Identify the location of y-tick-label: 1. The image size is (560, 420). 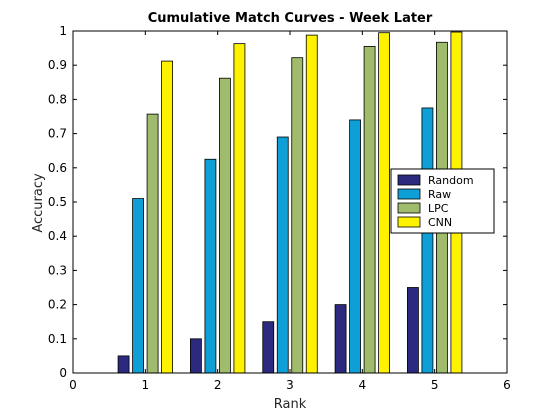
(63, 31).